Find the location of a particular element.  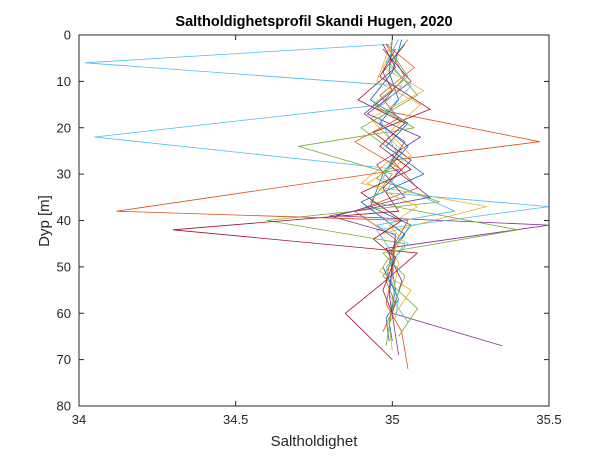

x-tick-label: 35.5 is located at coordinates (548, 419).